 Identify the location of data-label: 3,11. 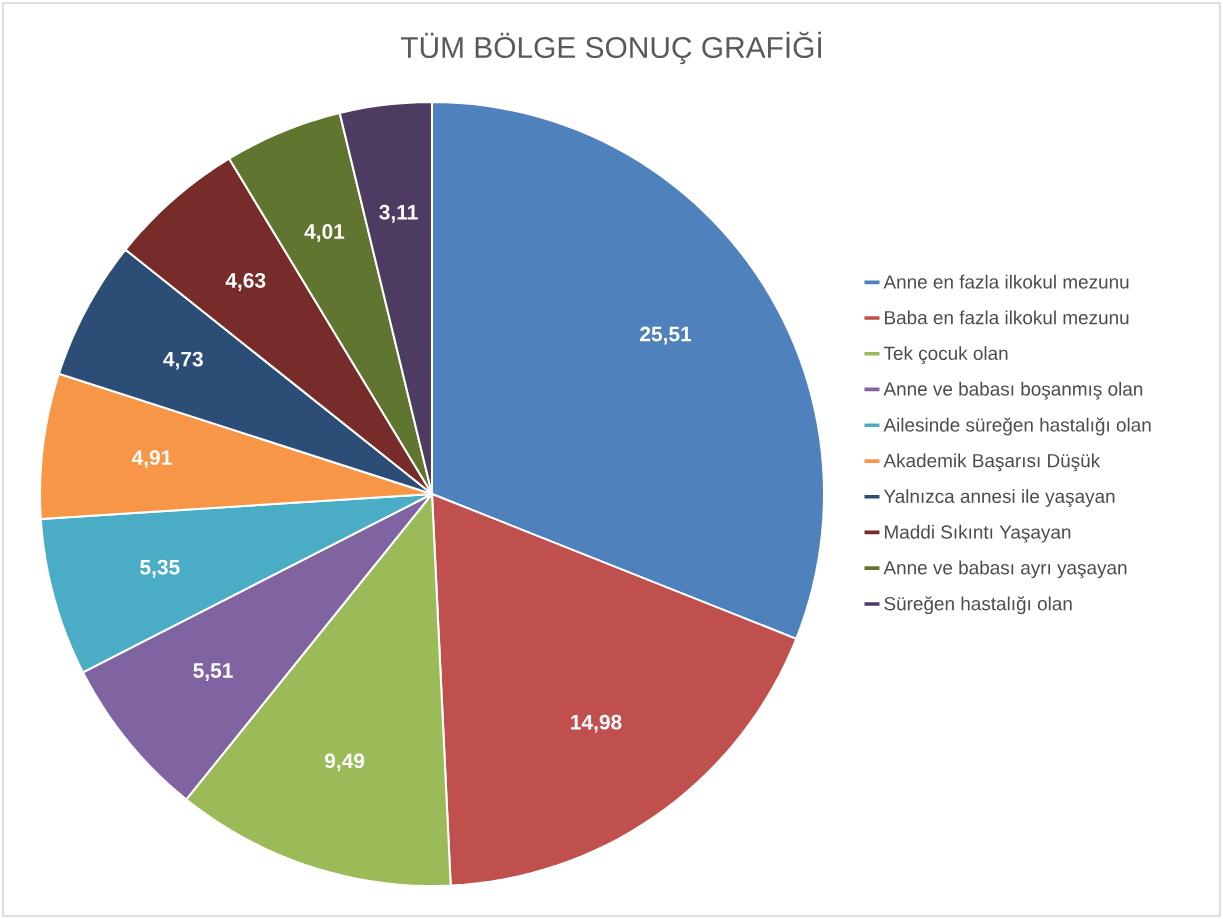
(398, 213).